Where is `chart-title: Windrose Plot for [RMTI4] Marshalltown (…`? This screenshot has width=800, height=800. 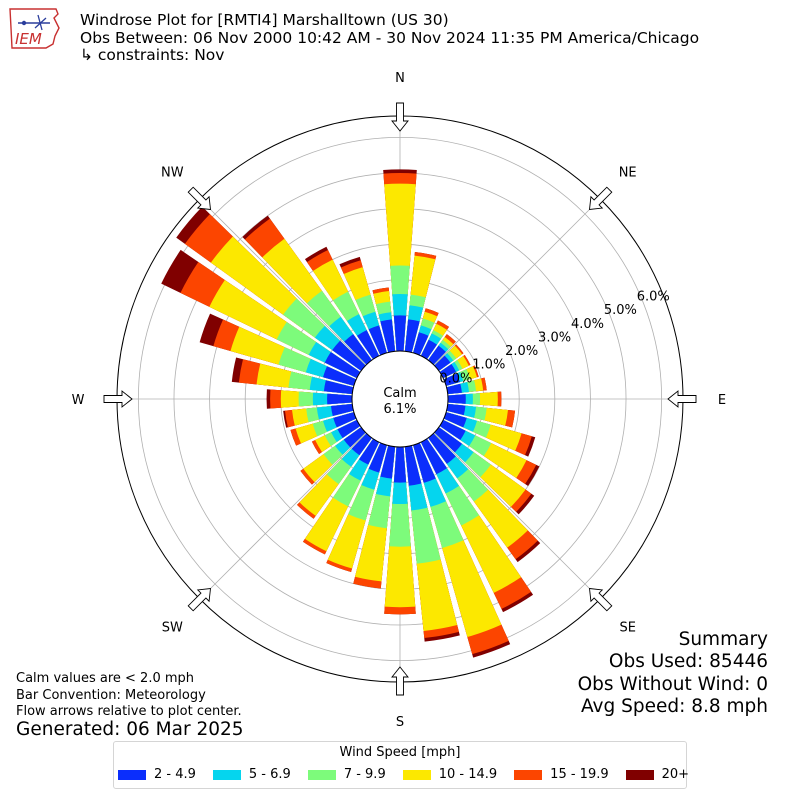 chart-title: Windrose Plot for [RMTI4] Marshalltown (… is located at coordinates (264, 20).